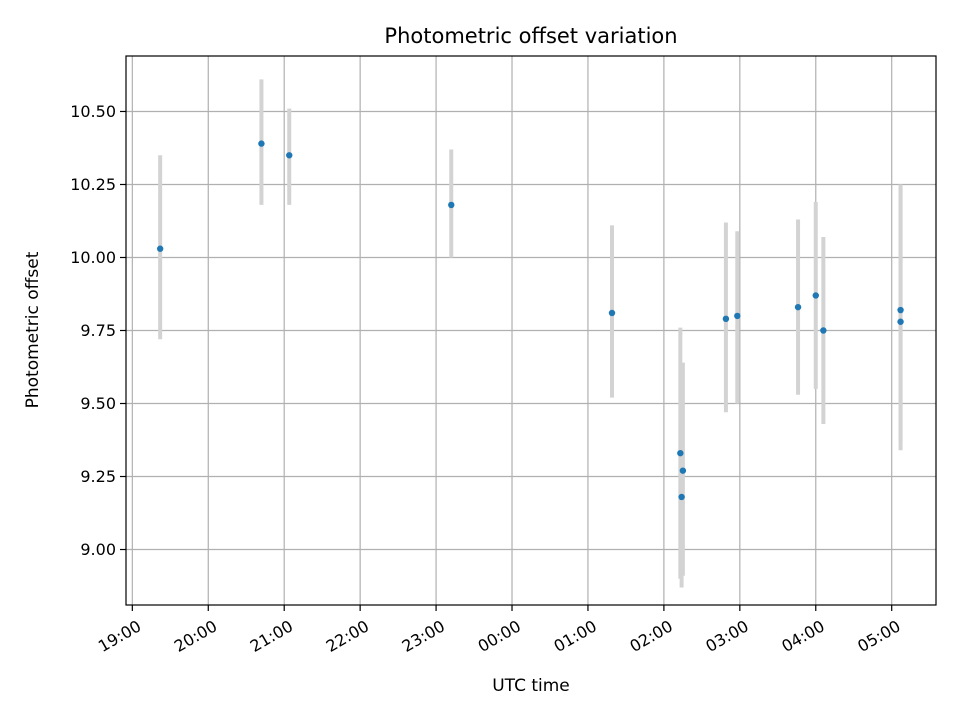  Describe the element at coordinates (33, 329) in the screenshot. I see `y-axis-label: Photometric offset` at that location.